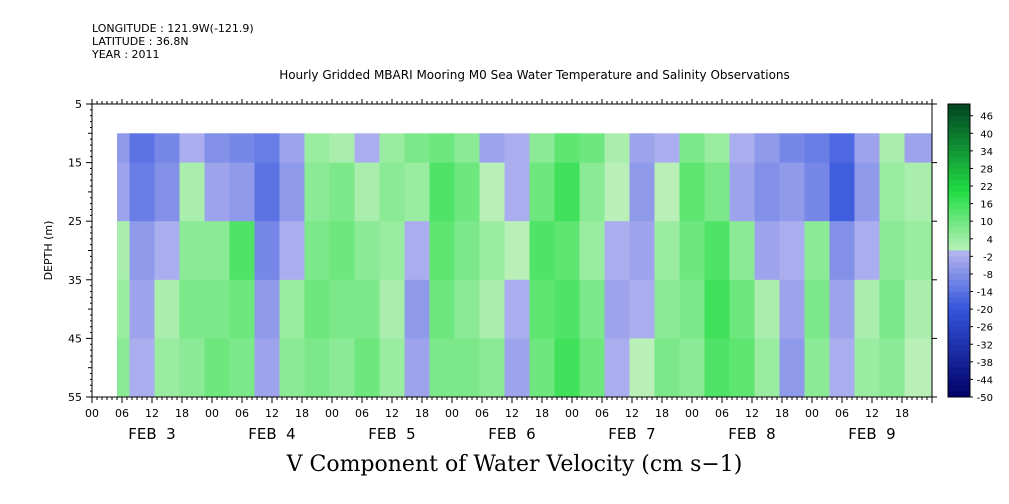  Describe the element at coordinates (75, 221) in the screenshot. I see `y-tick-label: 25` at that location.